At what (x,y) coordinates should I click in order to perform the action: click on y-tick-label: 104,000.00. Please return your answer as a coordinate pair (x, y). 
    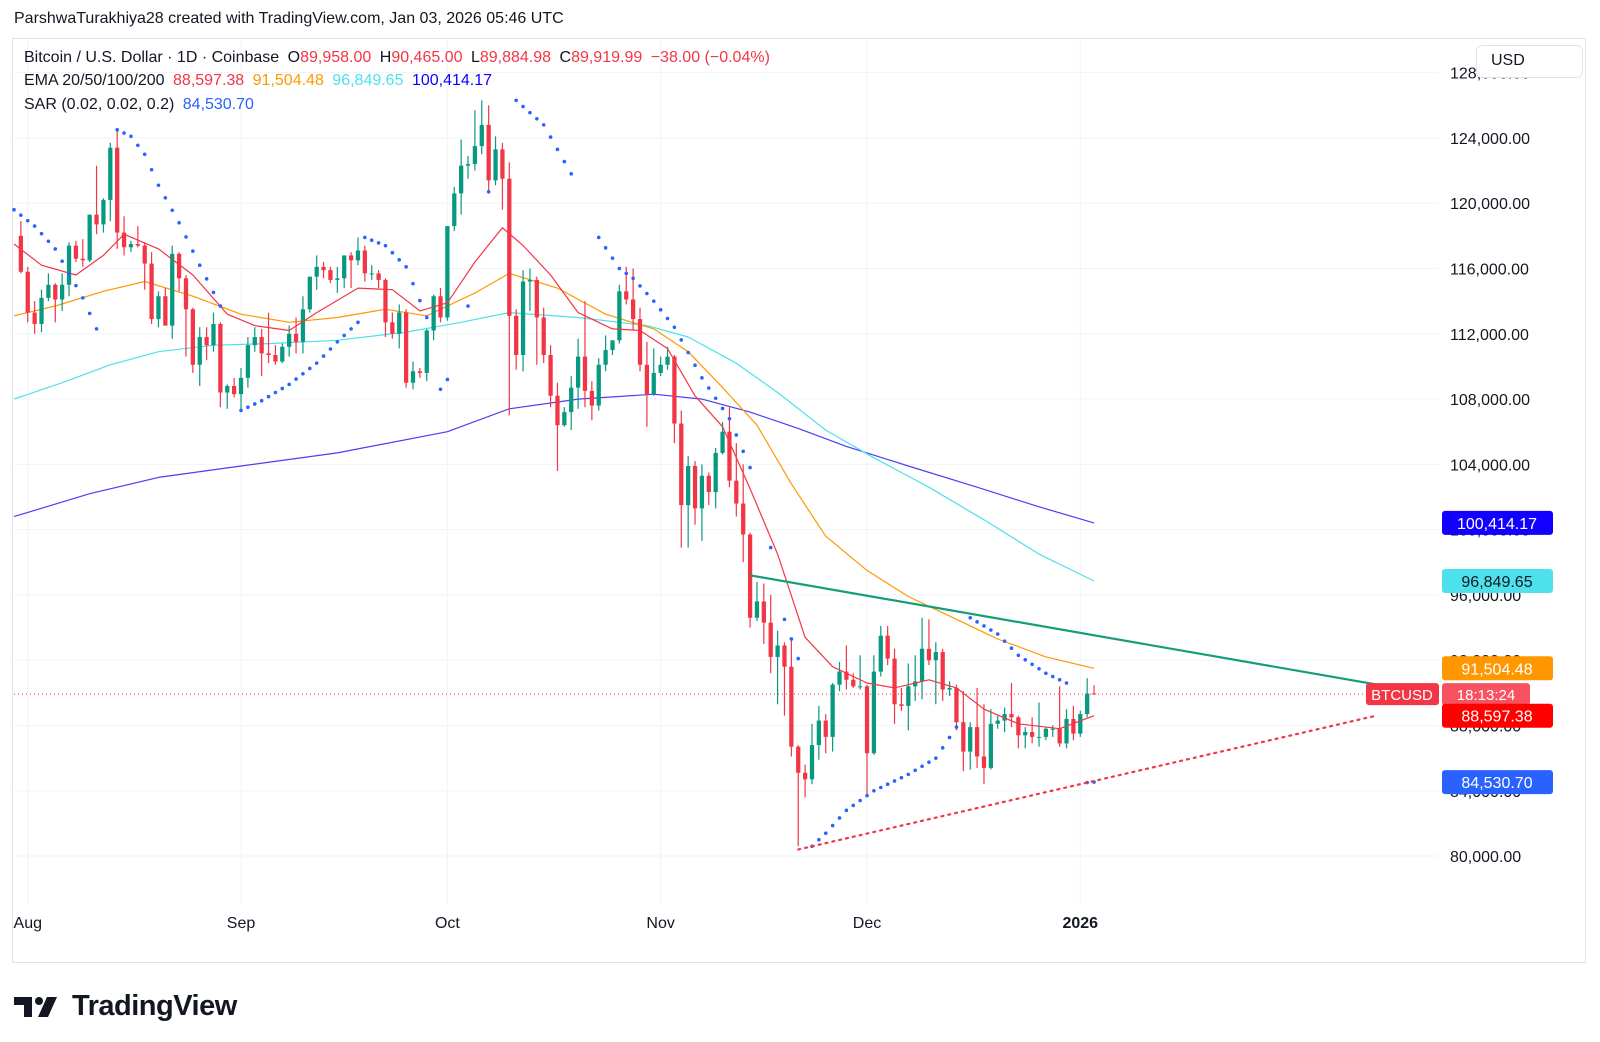
    Looking at the image, I should click on (1490, 465).